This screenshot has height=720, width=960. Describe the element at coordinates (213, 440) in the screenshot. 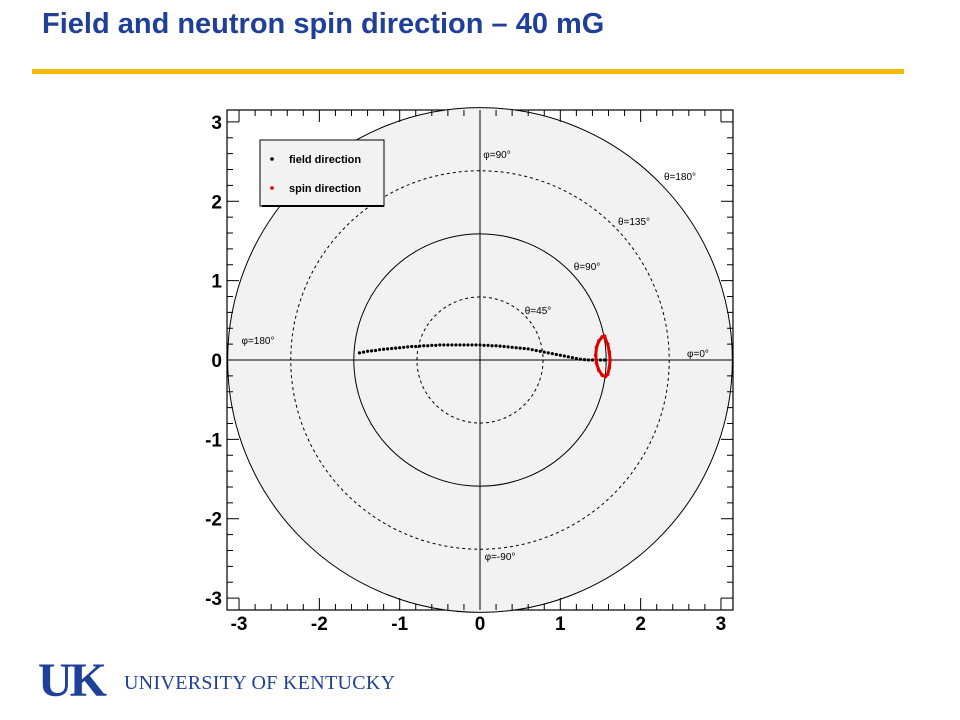

I see `y-tick-label: -1` at that location.